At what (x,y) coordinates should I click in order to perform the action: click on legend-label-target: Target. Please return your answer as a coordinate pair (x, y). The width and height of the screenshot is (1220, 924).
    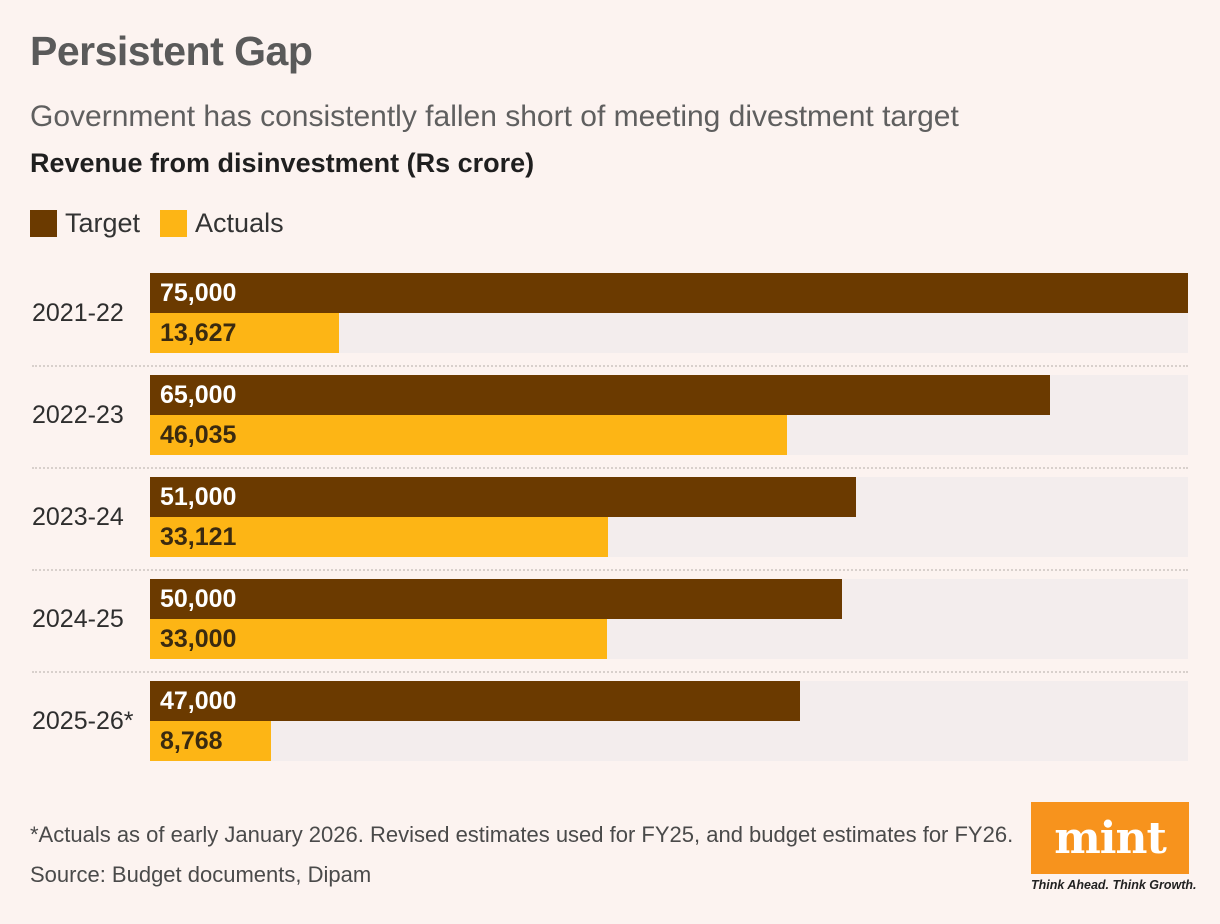
    Looking at the image, I should click on (103, 223).